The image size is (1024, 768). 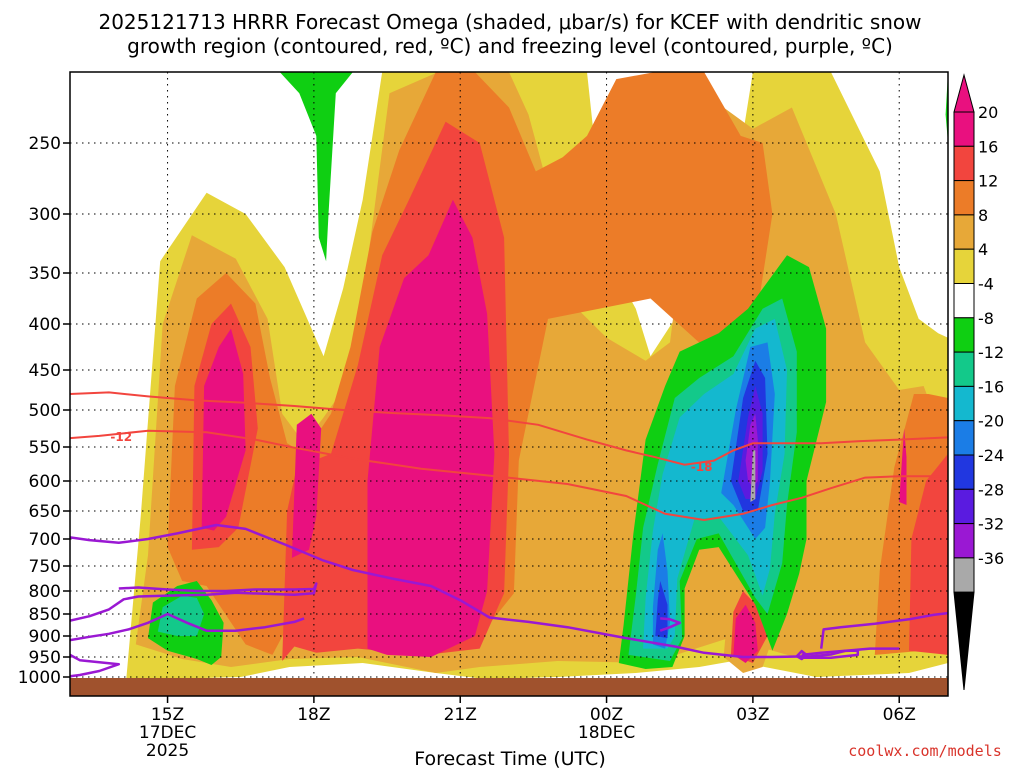 I want to click on y-tick-label: 850, so click(x=45, y=615).